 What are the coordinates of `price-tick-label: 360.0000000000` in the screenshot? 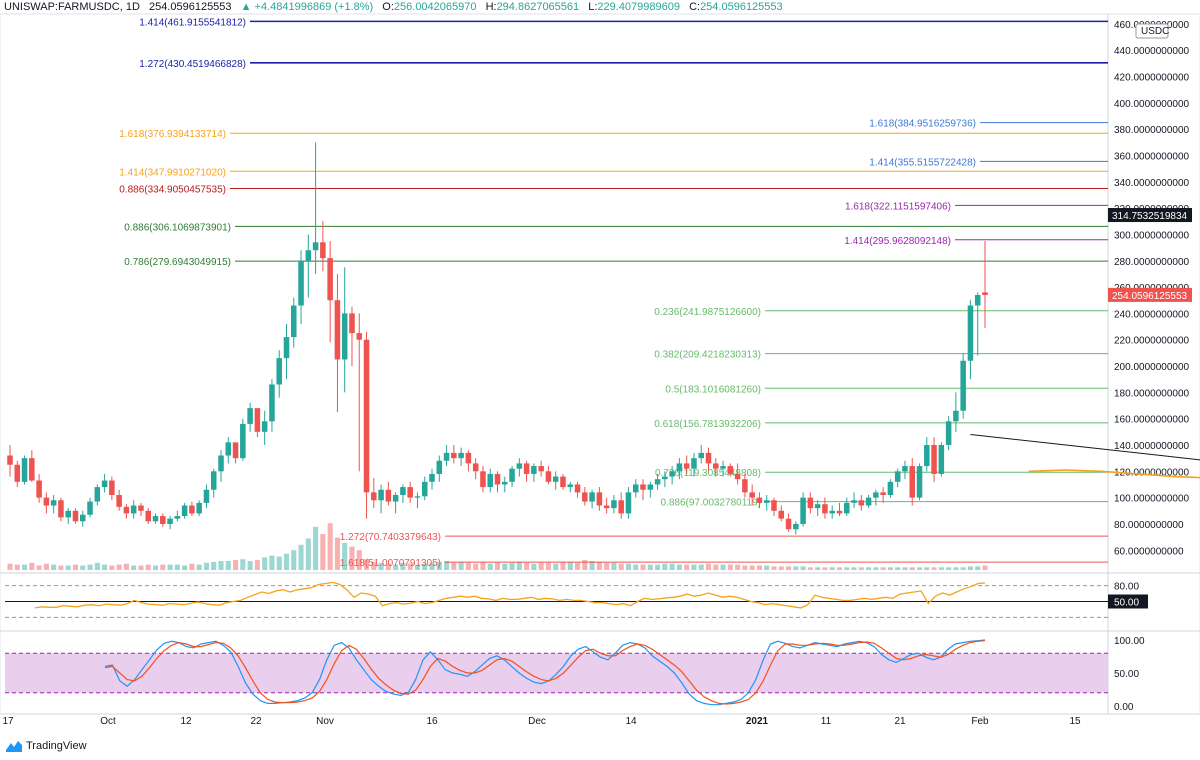 It's located at (1152, 156).